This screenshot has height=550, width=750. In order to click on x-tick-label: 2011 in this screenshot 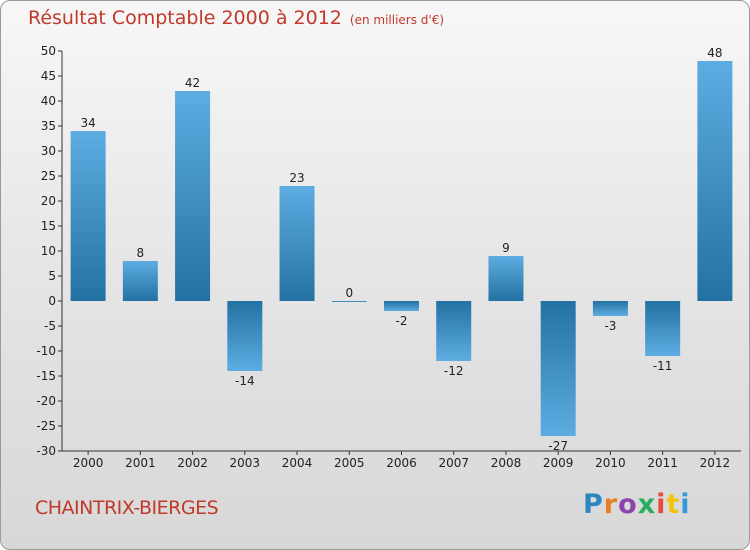, I will do `click(662, 463)`.